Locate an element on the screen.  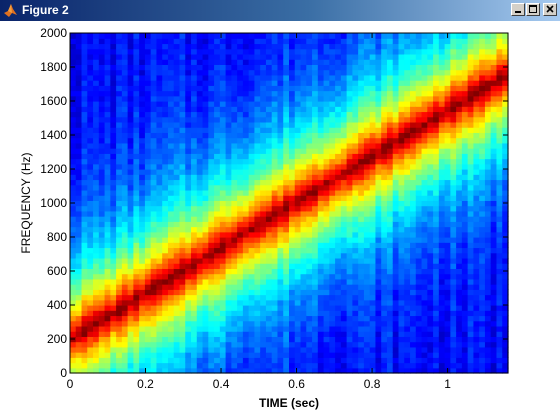
maximize-button is located at coordinates (533, 9).